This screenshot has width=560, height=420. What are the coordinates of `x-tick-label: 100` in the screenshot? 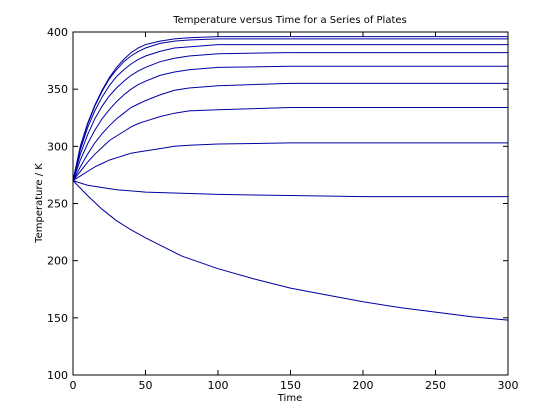 It's located at (218, 385).